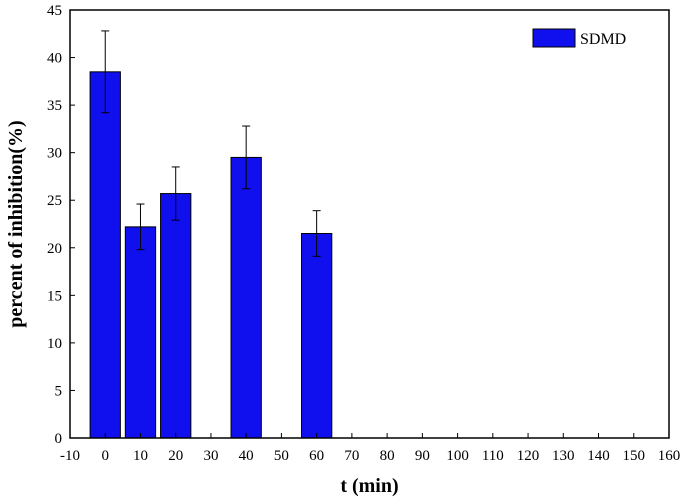 This screenshot has width=685, height=498. What do you see at coordinates (579, 38) in the screenshot?
I see `legend: SDMD` at bounding box center [579, 38].